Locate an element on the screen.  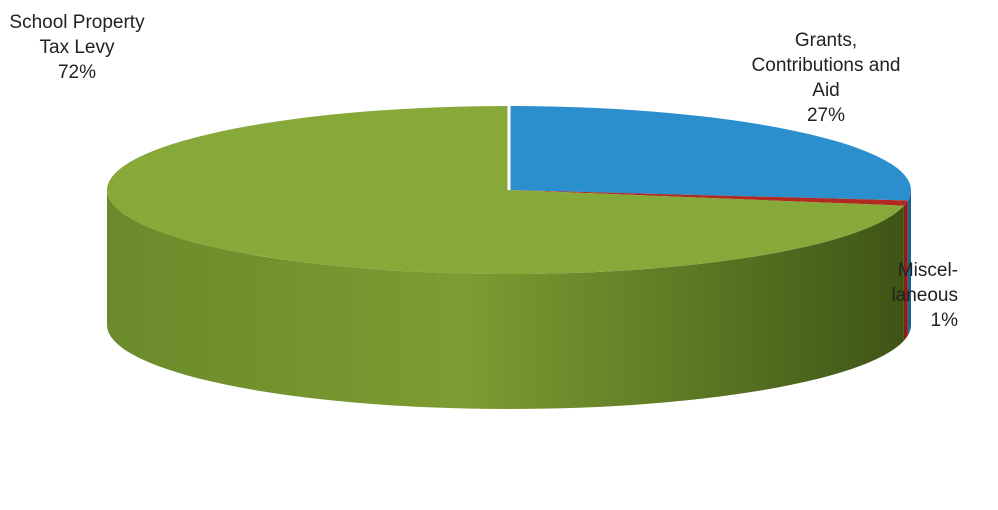
pie-label-line: Aid is located at coordinates (825, 90).